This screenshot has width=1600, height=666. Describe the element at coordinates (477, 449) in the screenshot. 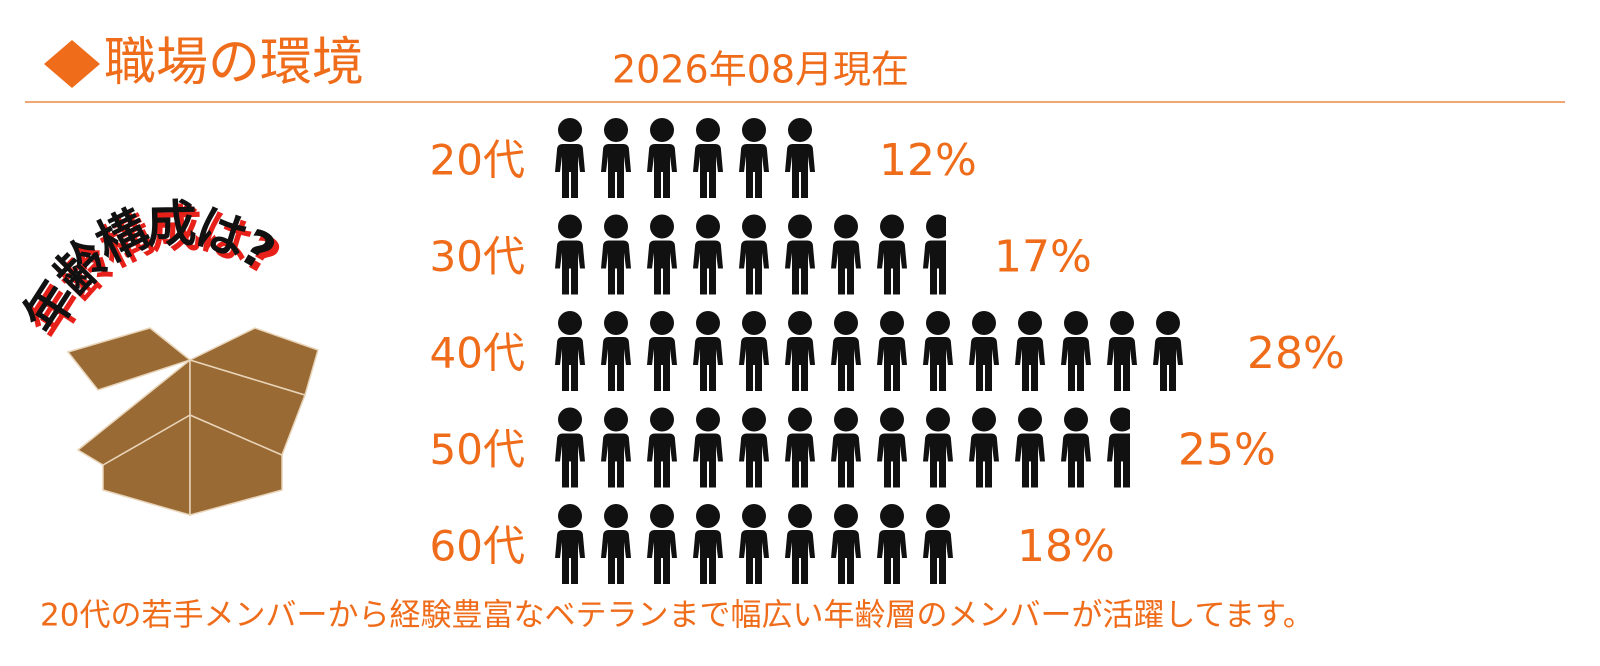

I see `category-label: 50代` at that location.